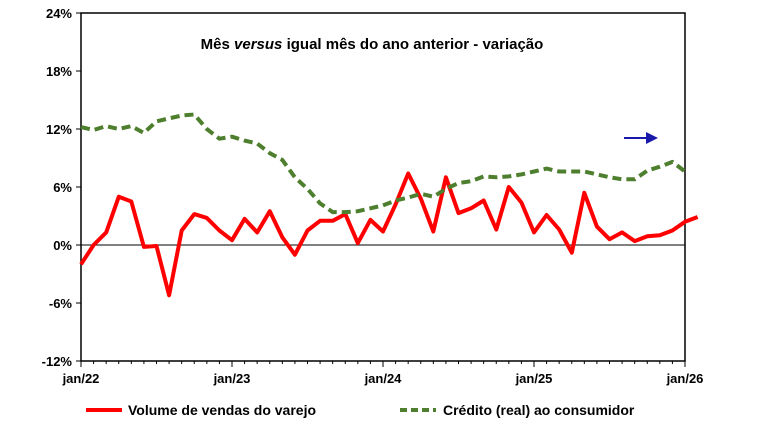  What do you see at coordinates (59, 129) in the screenshot?
I see `y-tick-label: 12%` at bounding box center [59, 129].